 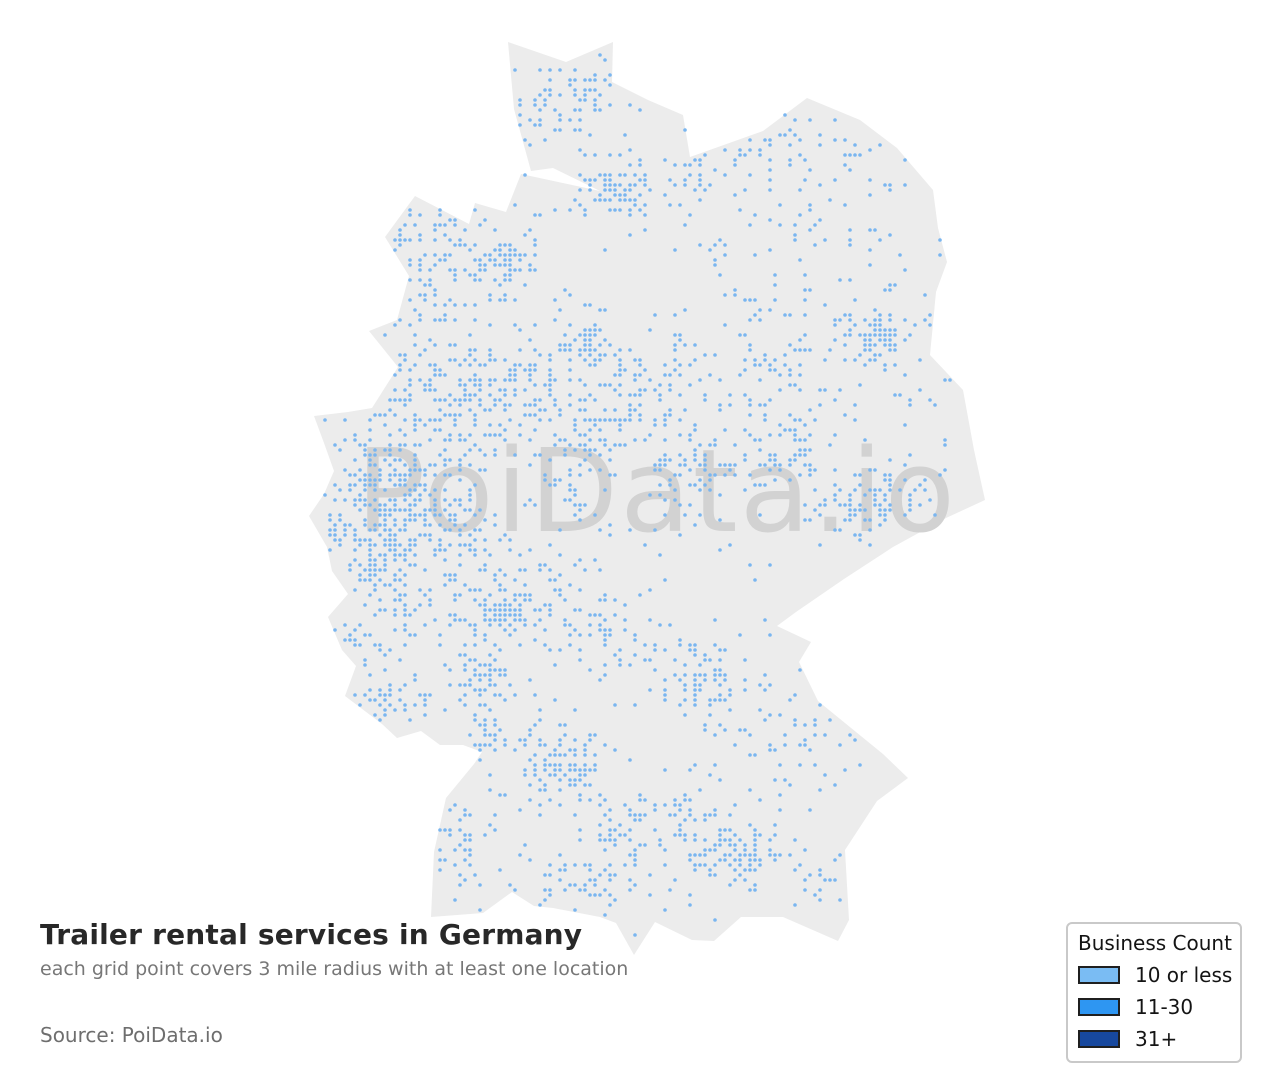 I want to click on legend-label-low: 10 or less, so click(x=1184, y=975).